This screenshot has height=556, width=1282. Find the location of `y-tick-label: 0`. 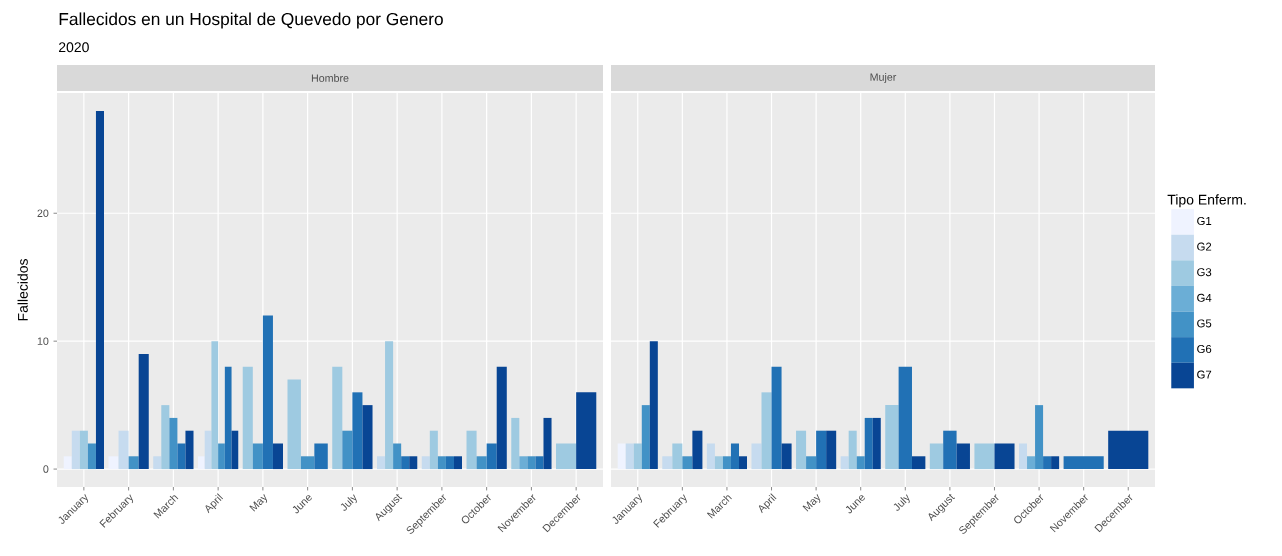

y-tick-label: 0 is located at coordinates (46, 469).